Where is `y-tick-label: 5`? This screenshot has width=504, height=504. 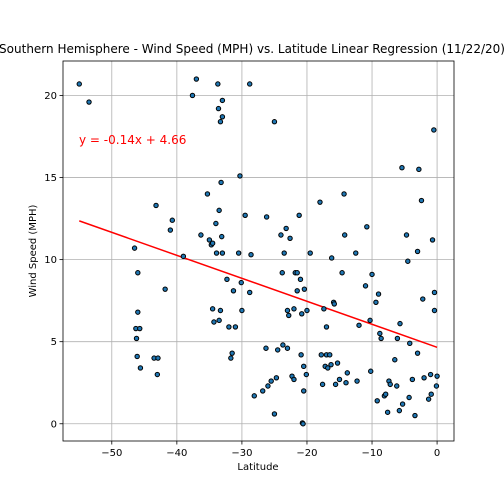 y-tick-label: 5 is located at coordinates (54, 342).